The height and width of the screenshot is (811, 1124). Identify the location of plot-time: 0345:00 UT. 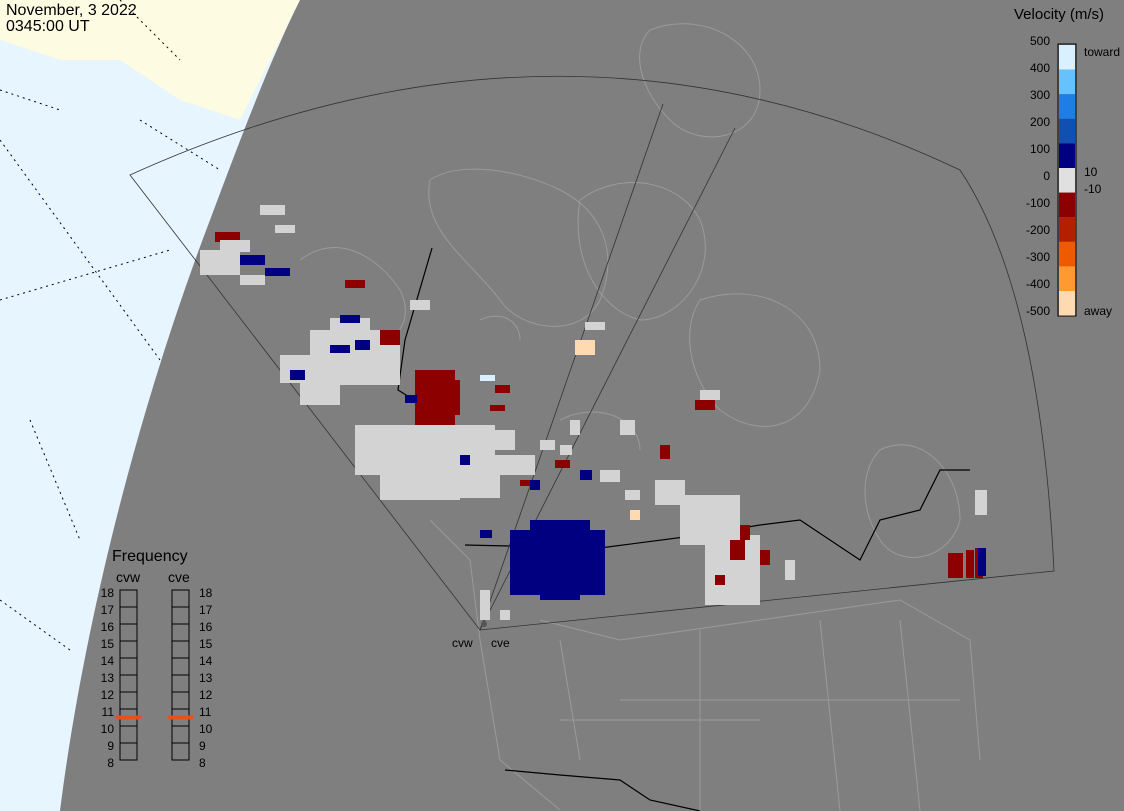
(48, 26).